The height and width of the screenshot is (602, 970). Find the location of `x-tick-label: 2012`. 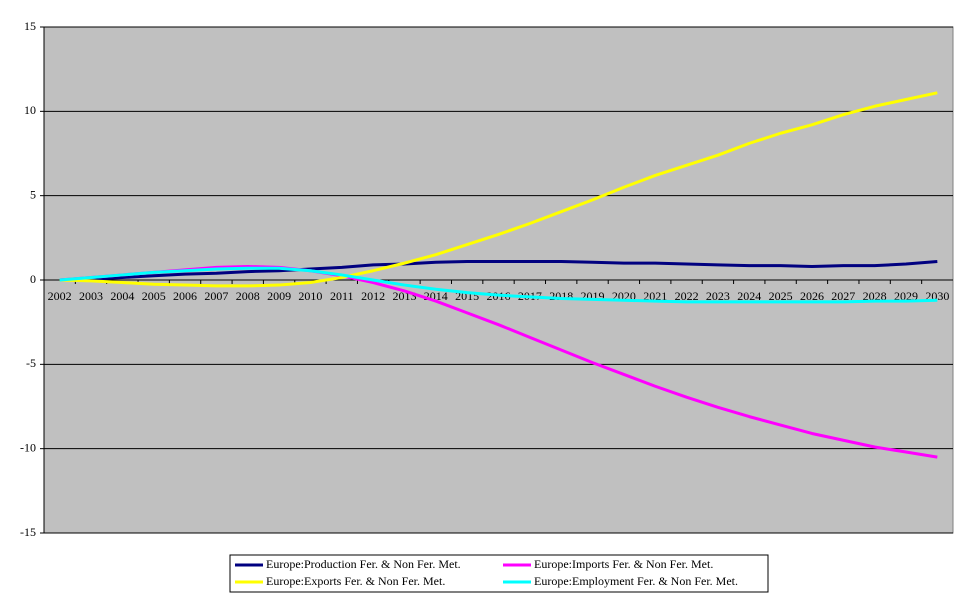

x-tick-label: 2012 is located at coordinates (373, 296).